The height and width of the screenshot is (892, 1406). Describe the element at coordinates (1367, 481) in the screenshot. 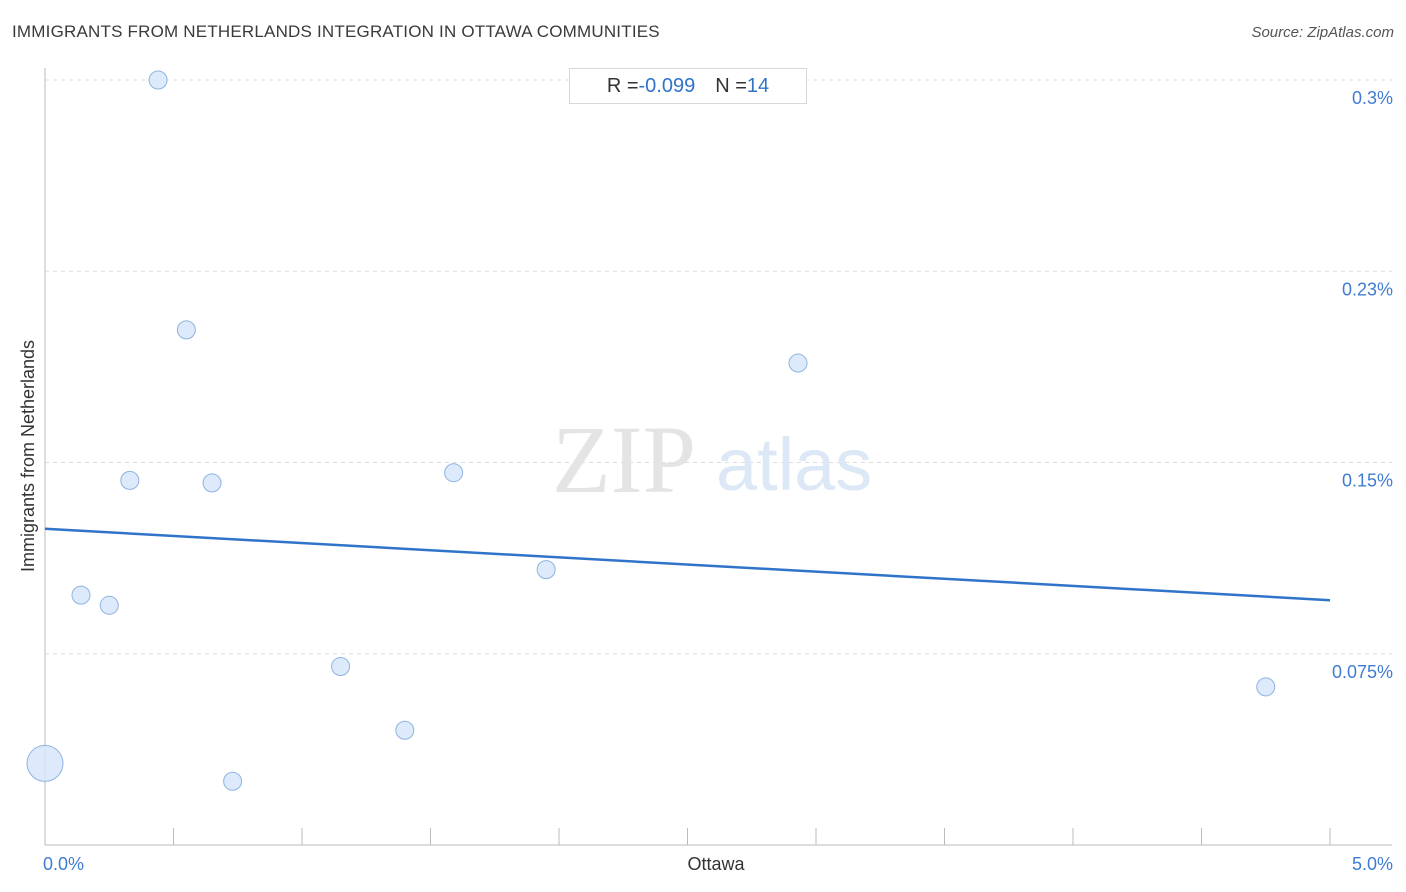

I see `y-tick-label-2: 0.15%` at that location.